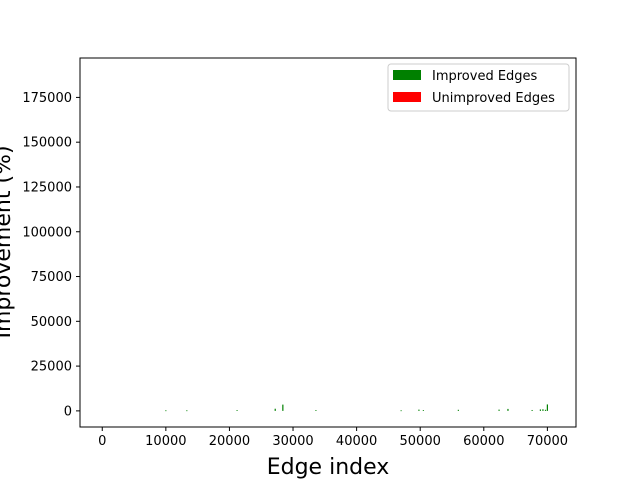  Describe the element at coordinates (51, 277) in the screenshot. I see `y-tick-label: 75000` at that location.